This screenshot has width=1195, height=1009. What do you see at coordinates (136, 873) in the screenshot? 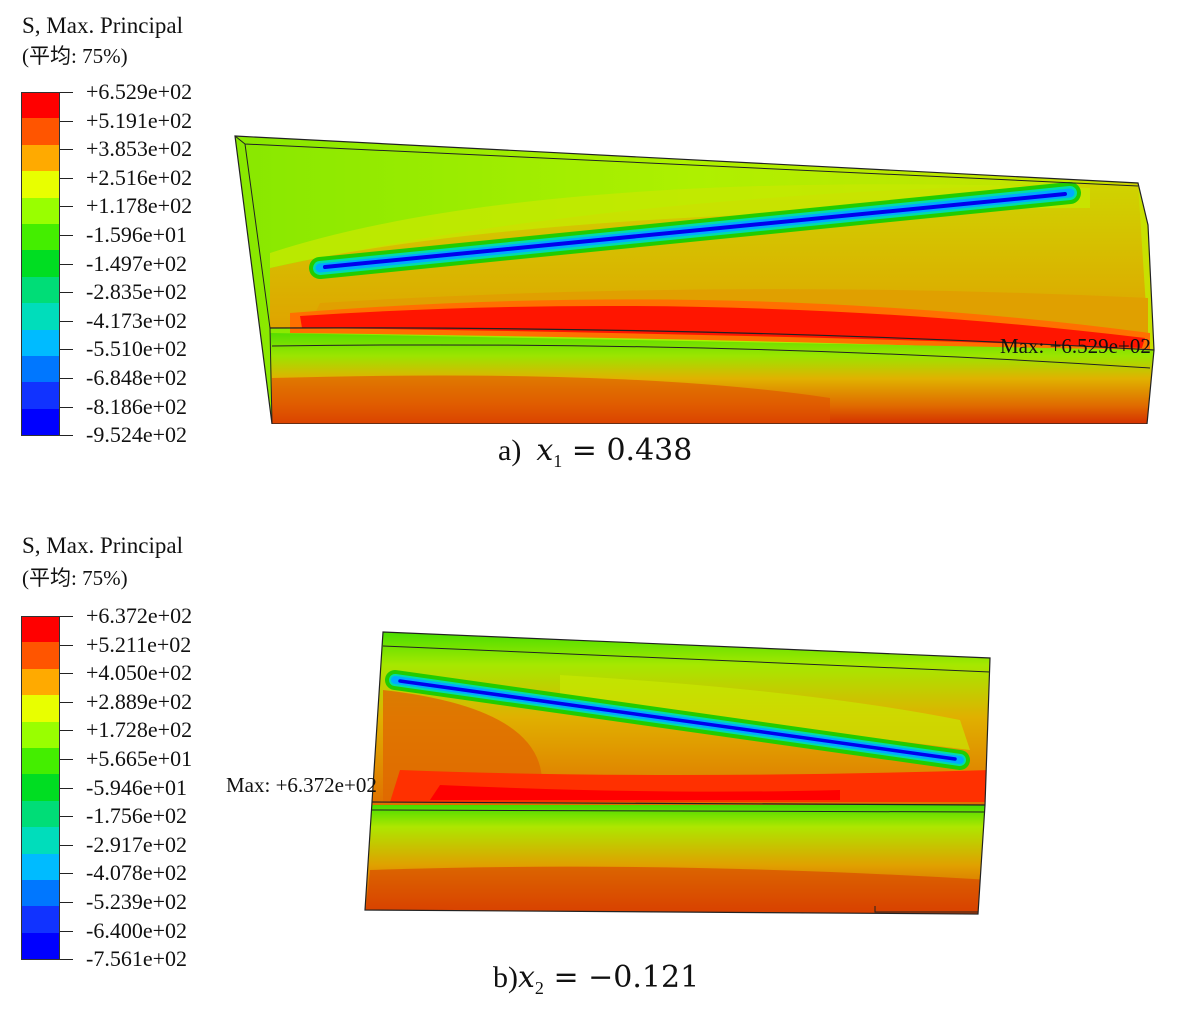
I see `legend-tick-label: -4.078e+02` at bounding box center [136, 873].